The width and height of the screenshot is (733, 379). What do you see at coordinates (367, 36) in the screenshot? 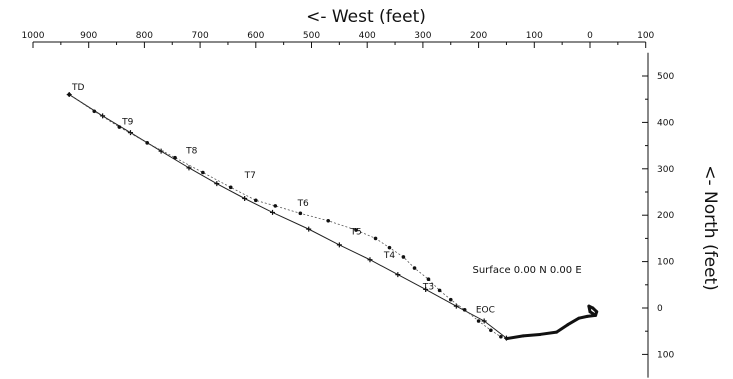
I see `x-tick-label: 400` at bounding box center [367, 36].